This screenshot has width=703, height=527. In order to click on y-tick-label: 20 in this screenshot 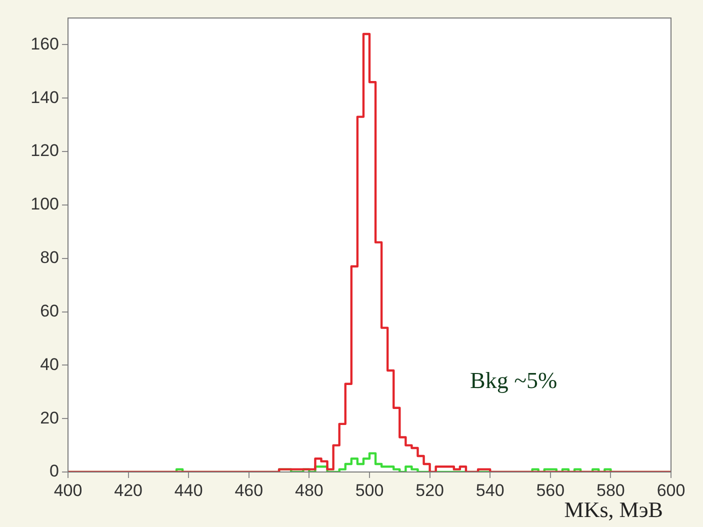, I will do `click(49, 418)`.